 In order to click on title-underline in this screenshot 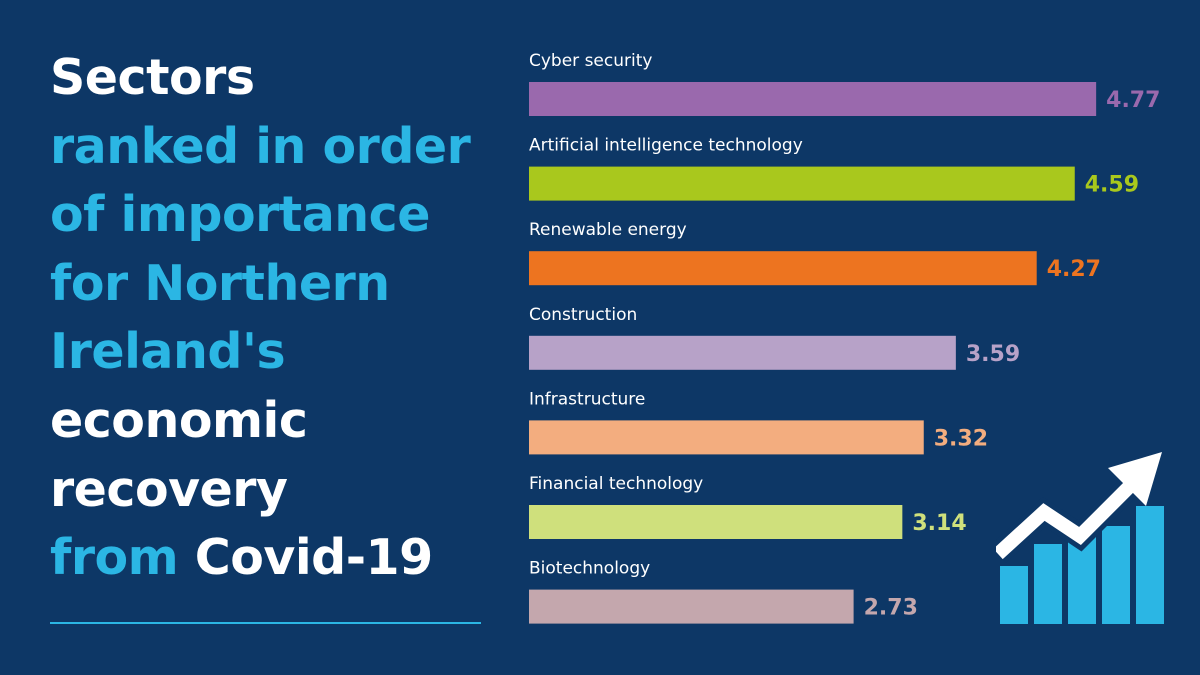, I will do `click(265, 623)`.